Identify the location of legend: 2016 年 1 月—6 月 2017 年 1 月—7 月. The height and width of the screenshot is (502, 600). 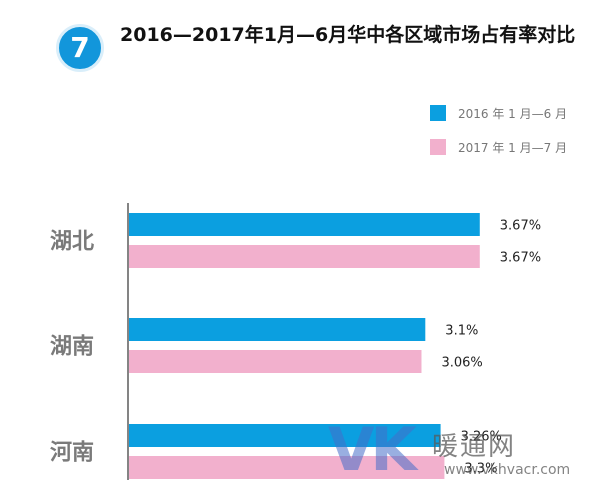
(498, 137).